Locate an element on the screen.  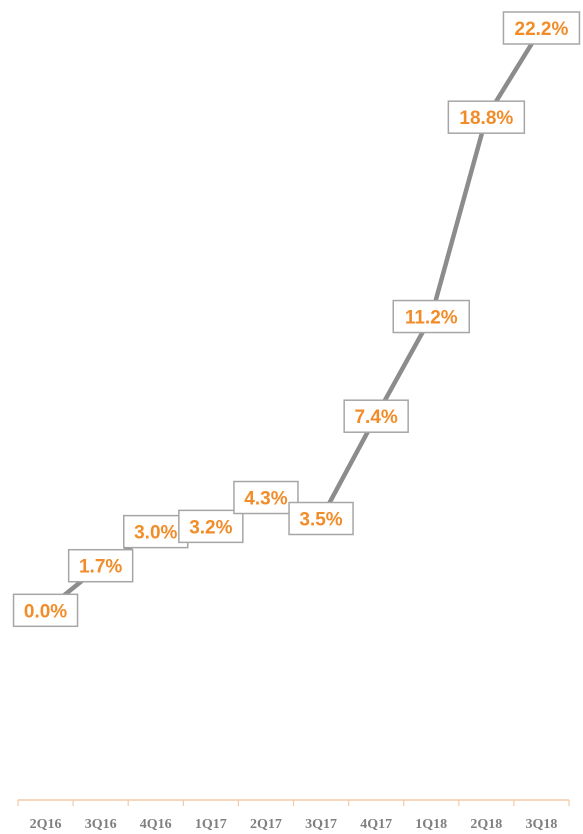
data-label-text: 3.2% is located at coordinates (210, 527).